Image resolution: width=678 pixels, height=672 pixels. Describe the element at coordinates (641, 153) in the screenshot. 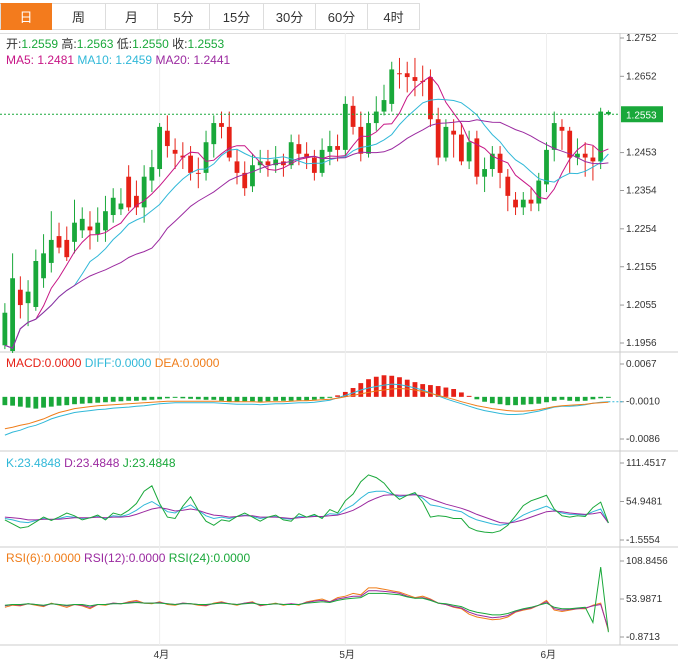

I see `price-axis-tick-label: 1.2453` at that location.